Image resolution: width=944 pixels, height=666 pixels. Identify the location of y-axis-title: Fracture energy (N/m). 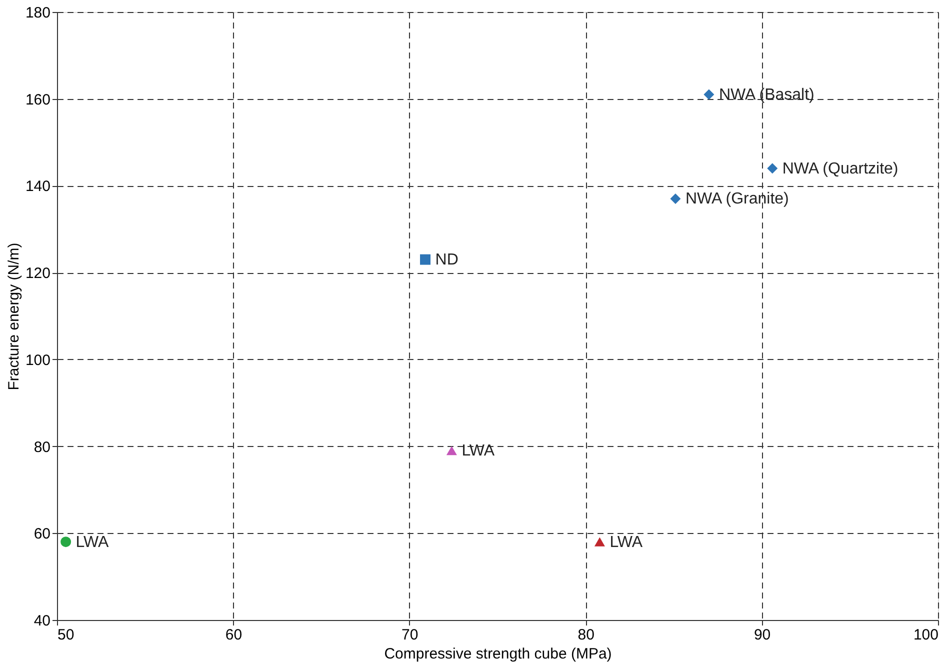
(13, 316).